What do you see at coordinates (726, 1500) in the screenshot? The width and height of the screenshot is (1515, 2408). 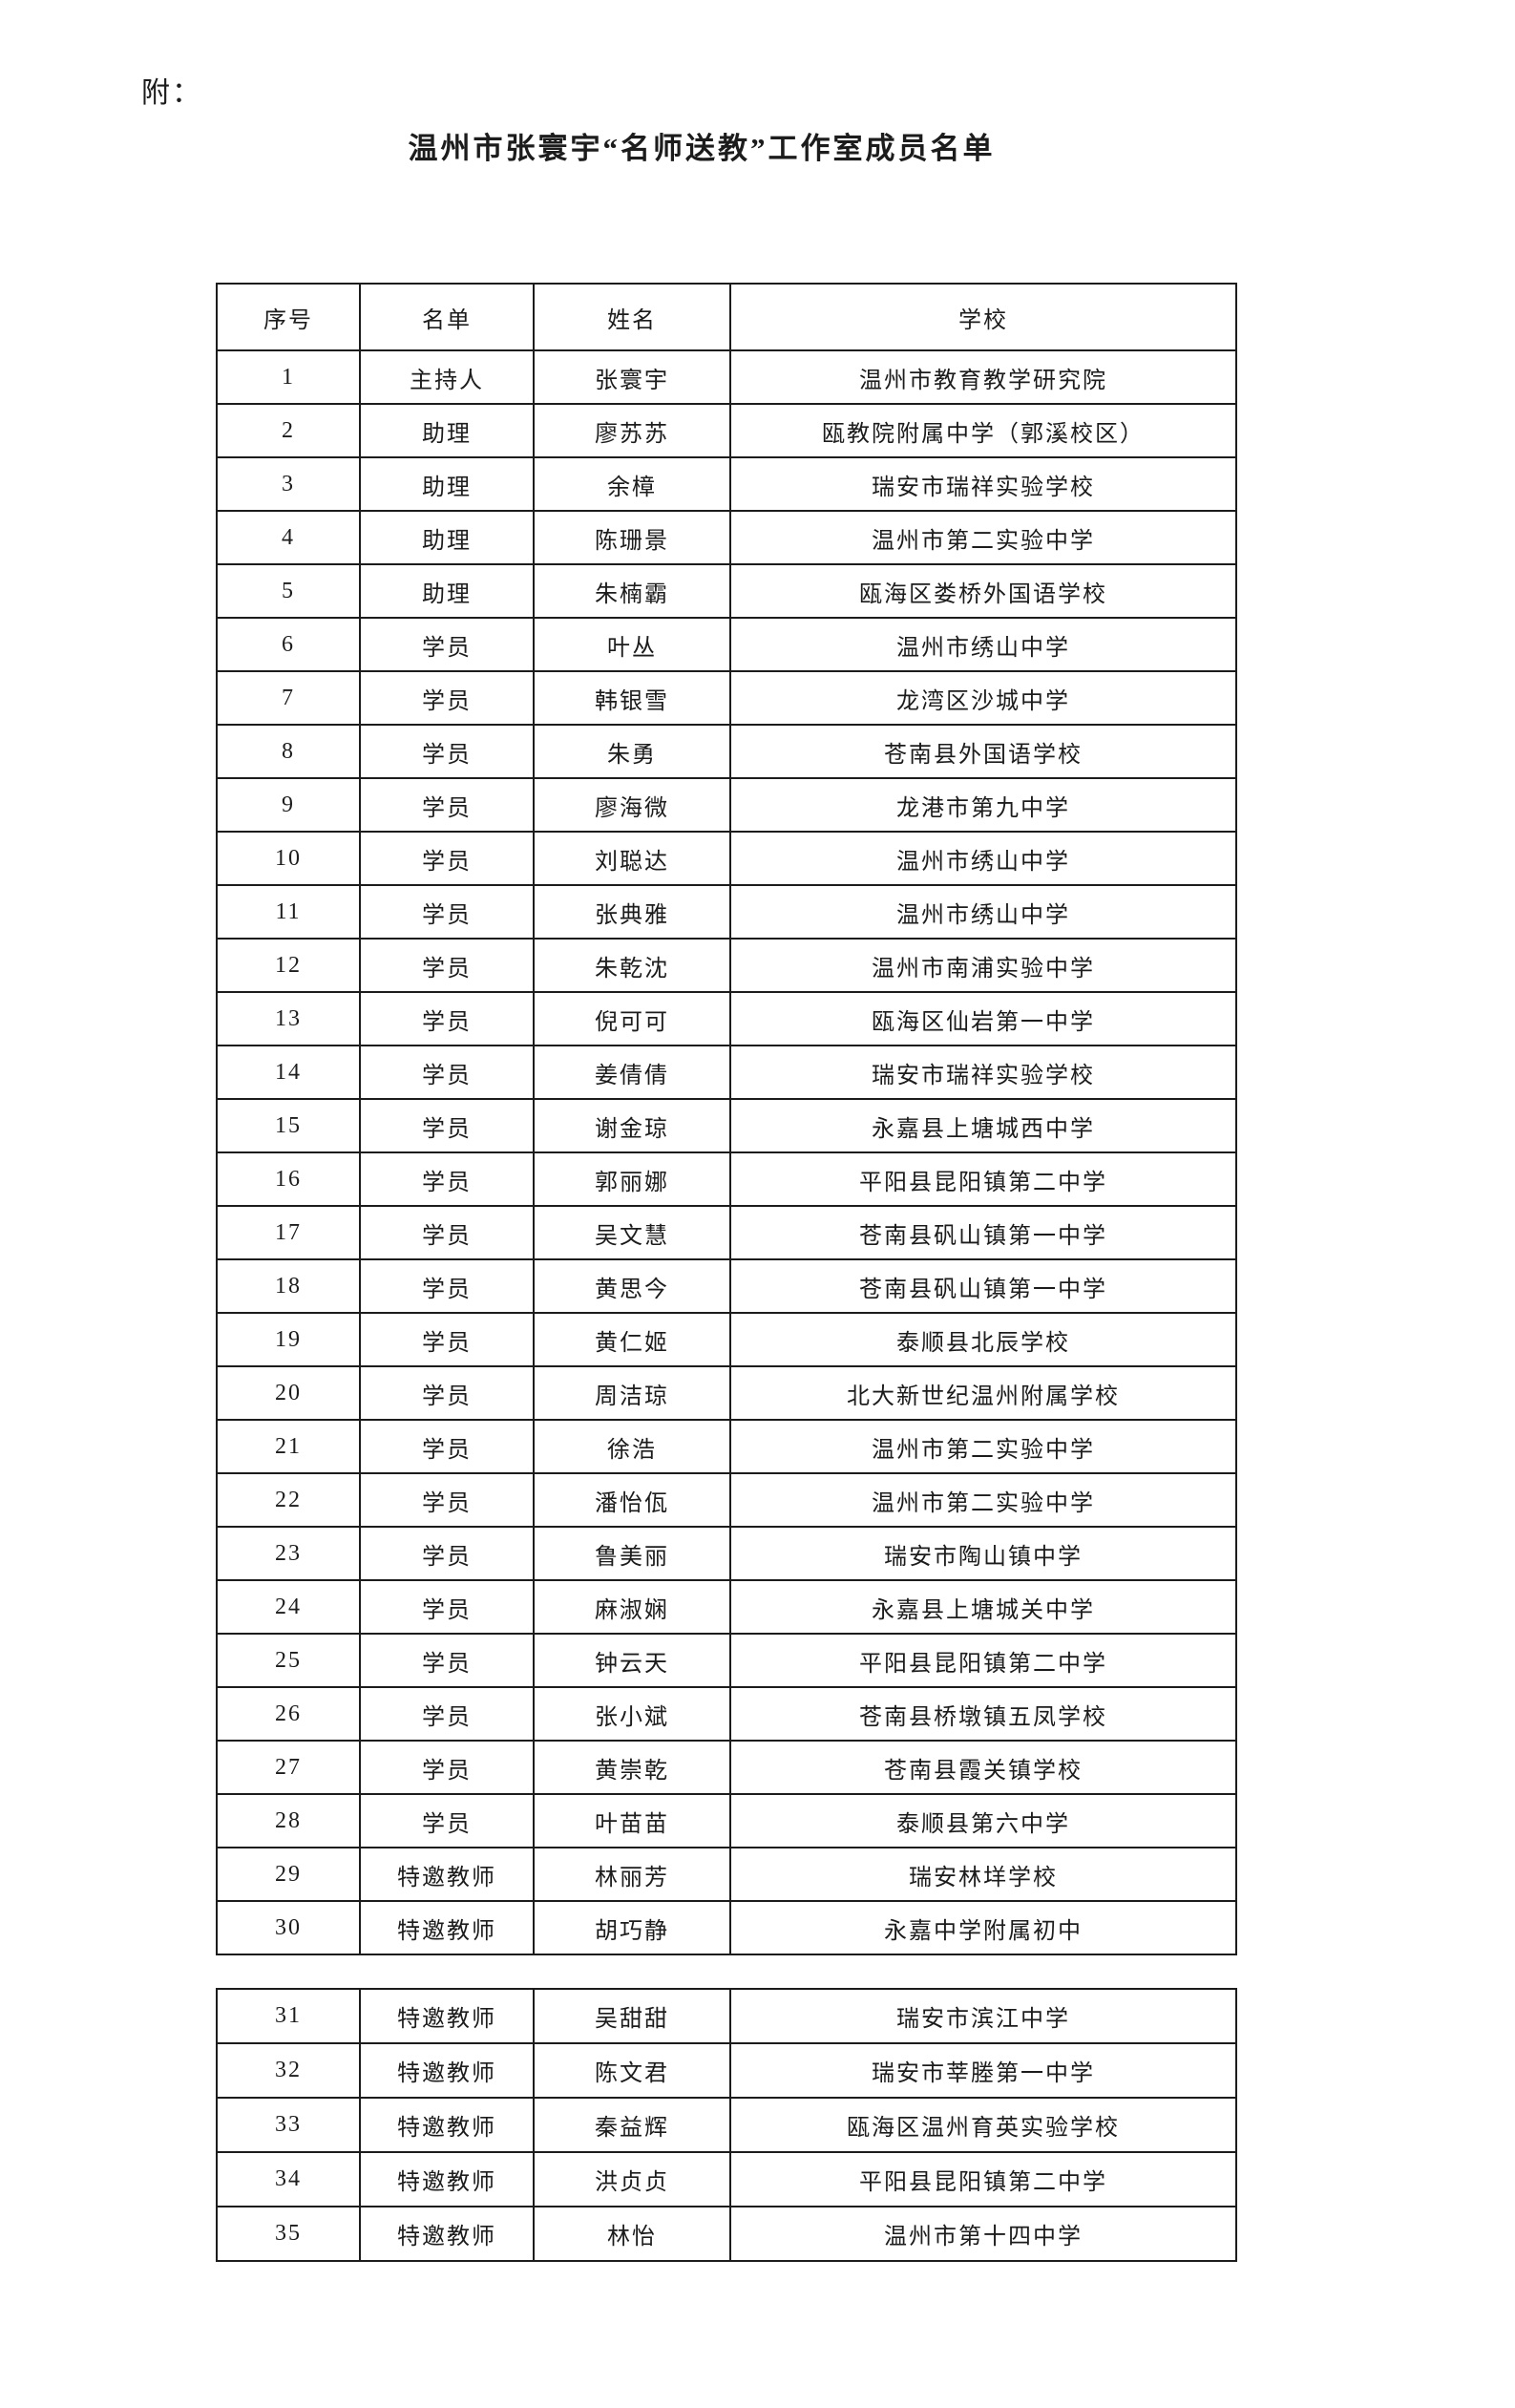 I see `table-row: 22 学员 潘怡佤 温州市第二实验中学` at bounding box center [726, 1500].